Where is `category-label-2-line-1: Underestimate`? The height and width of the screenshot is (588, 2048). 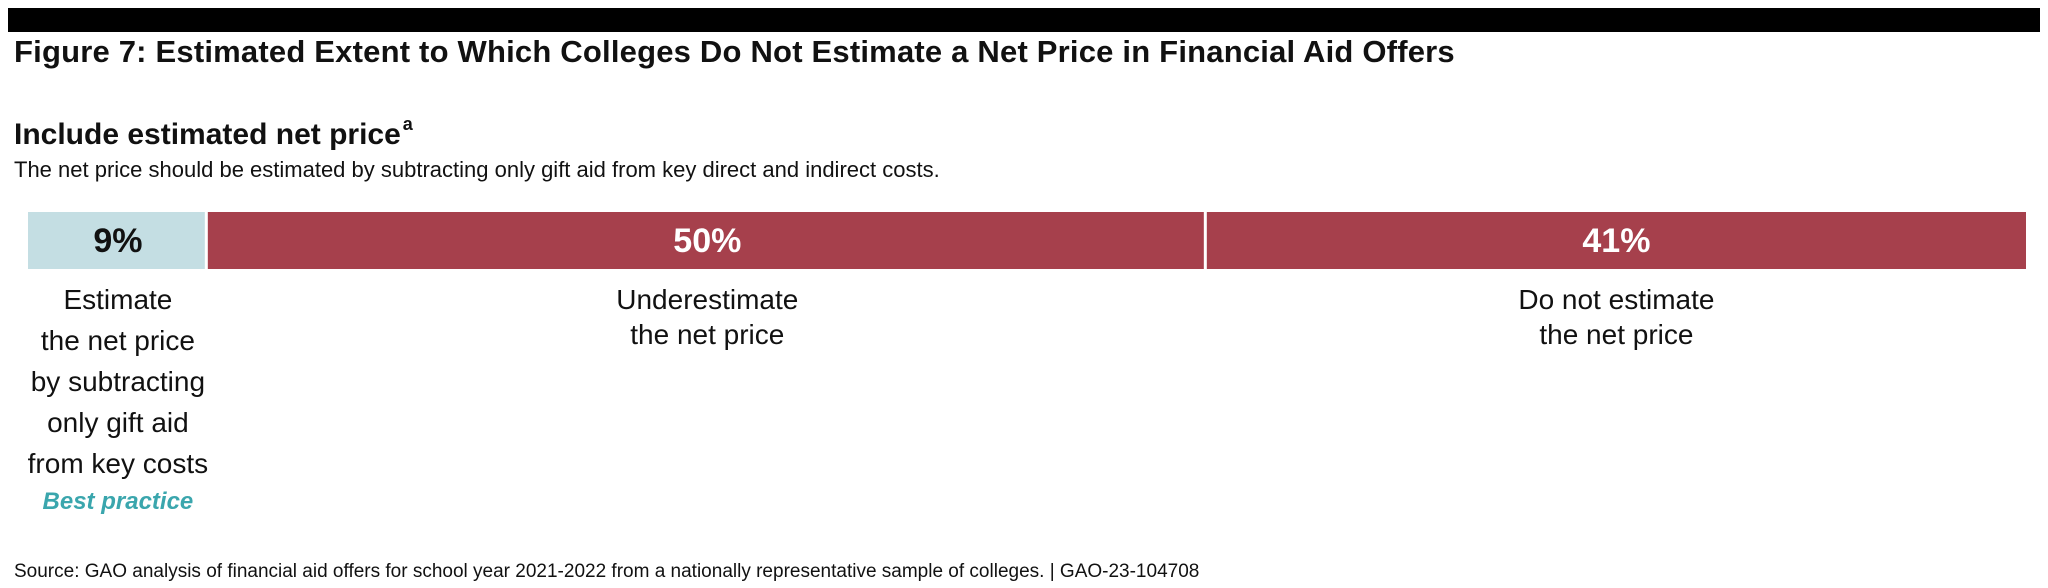
category-label-2-line-1: Underestimate is located at coordinates (707, 299).